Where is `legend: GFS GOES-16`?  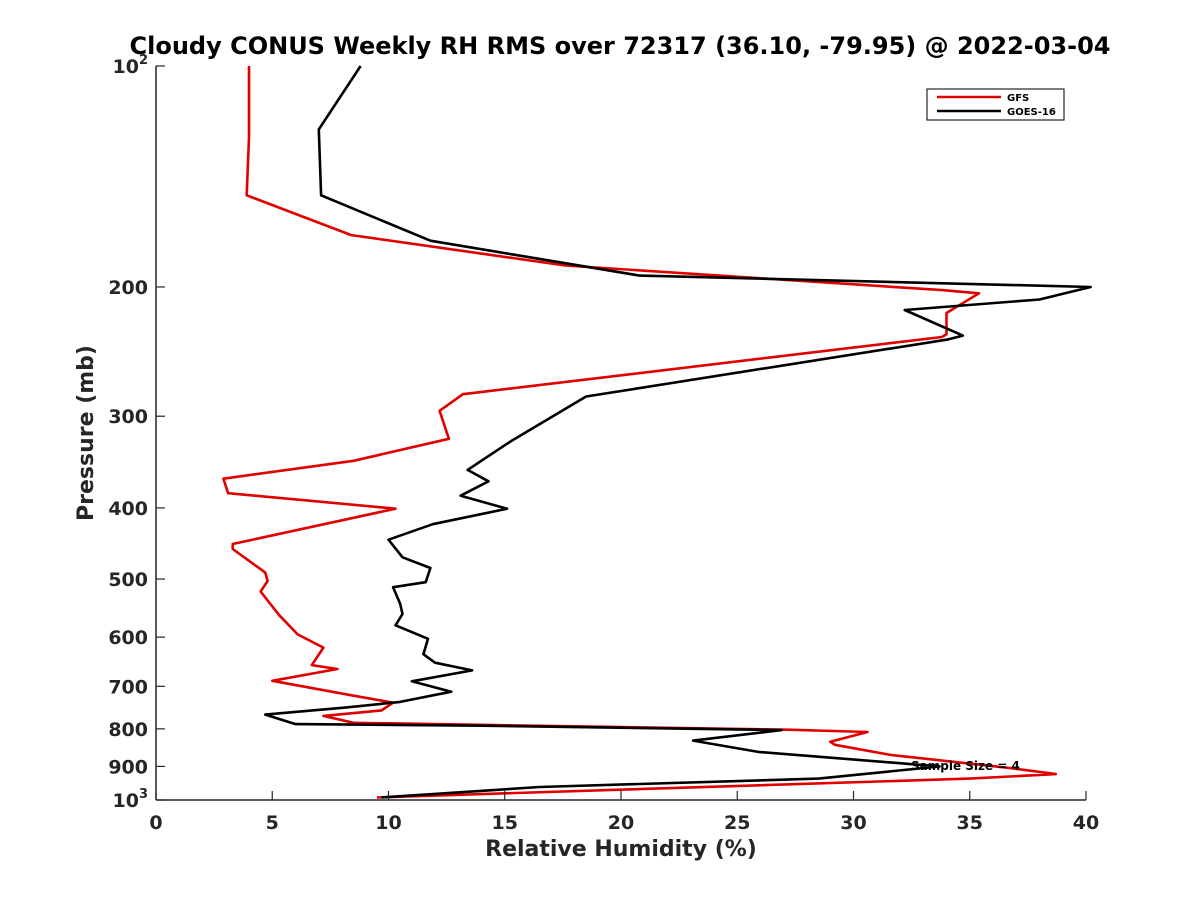 legend: GFS GOES-16 is located at coordinates (995, 104).